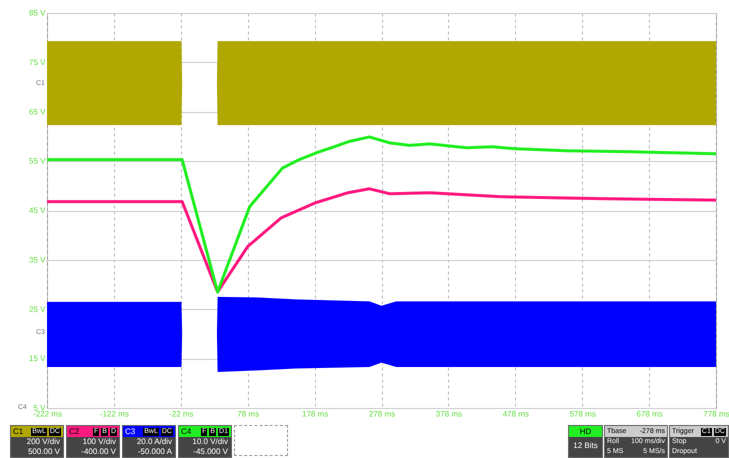 This screenshot has width=729, height=458. Describe the element at coordinates (130, 431) in the screenshot. I see `text: C3` at that location.